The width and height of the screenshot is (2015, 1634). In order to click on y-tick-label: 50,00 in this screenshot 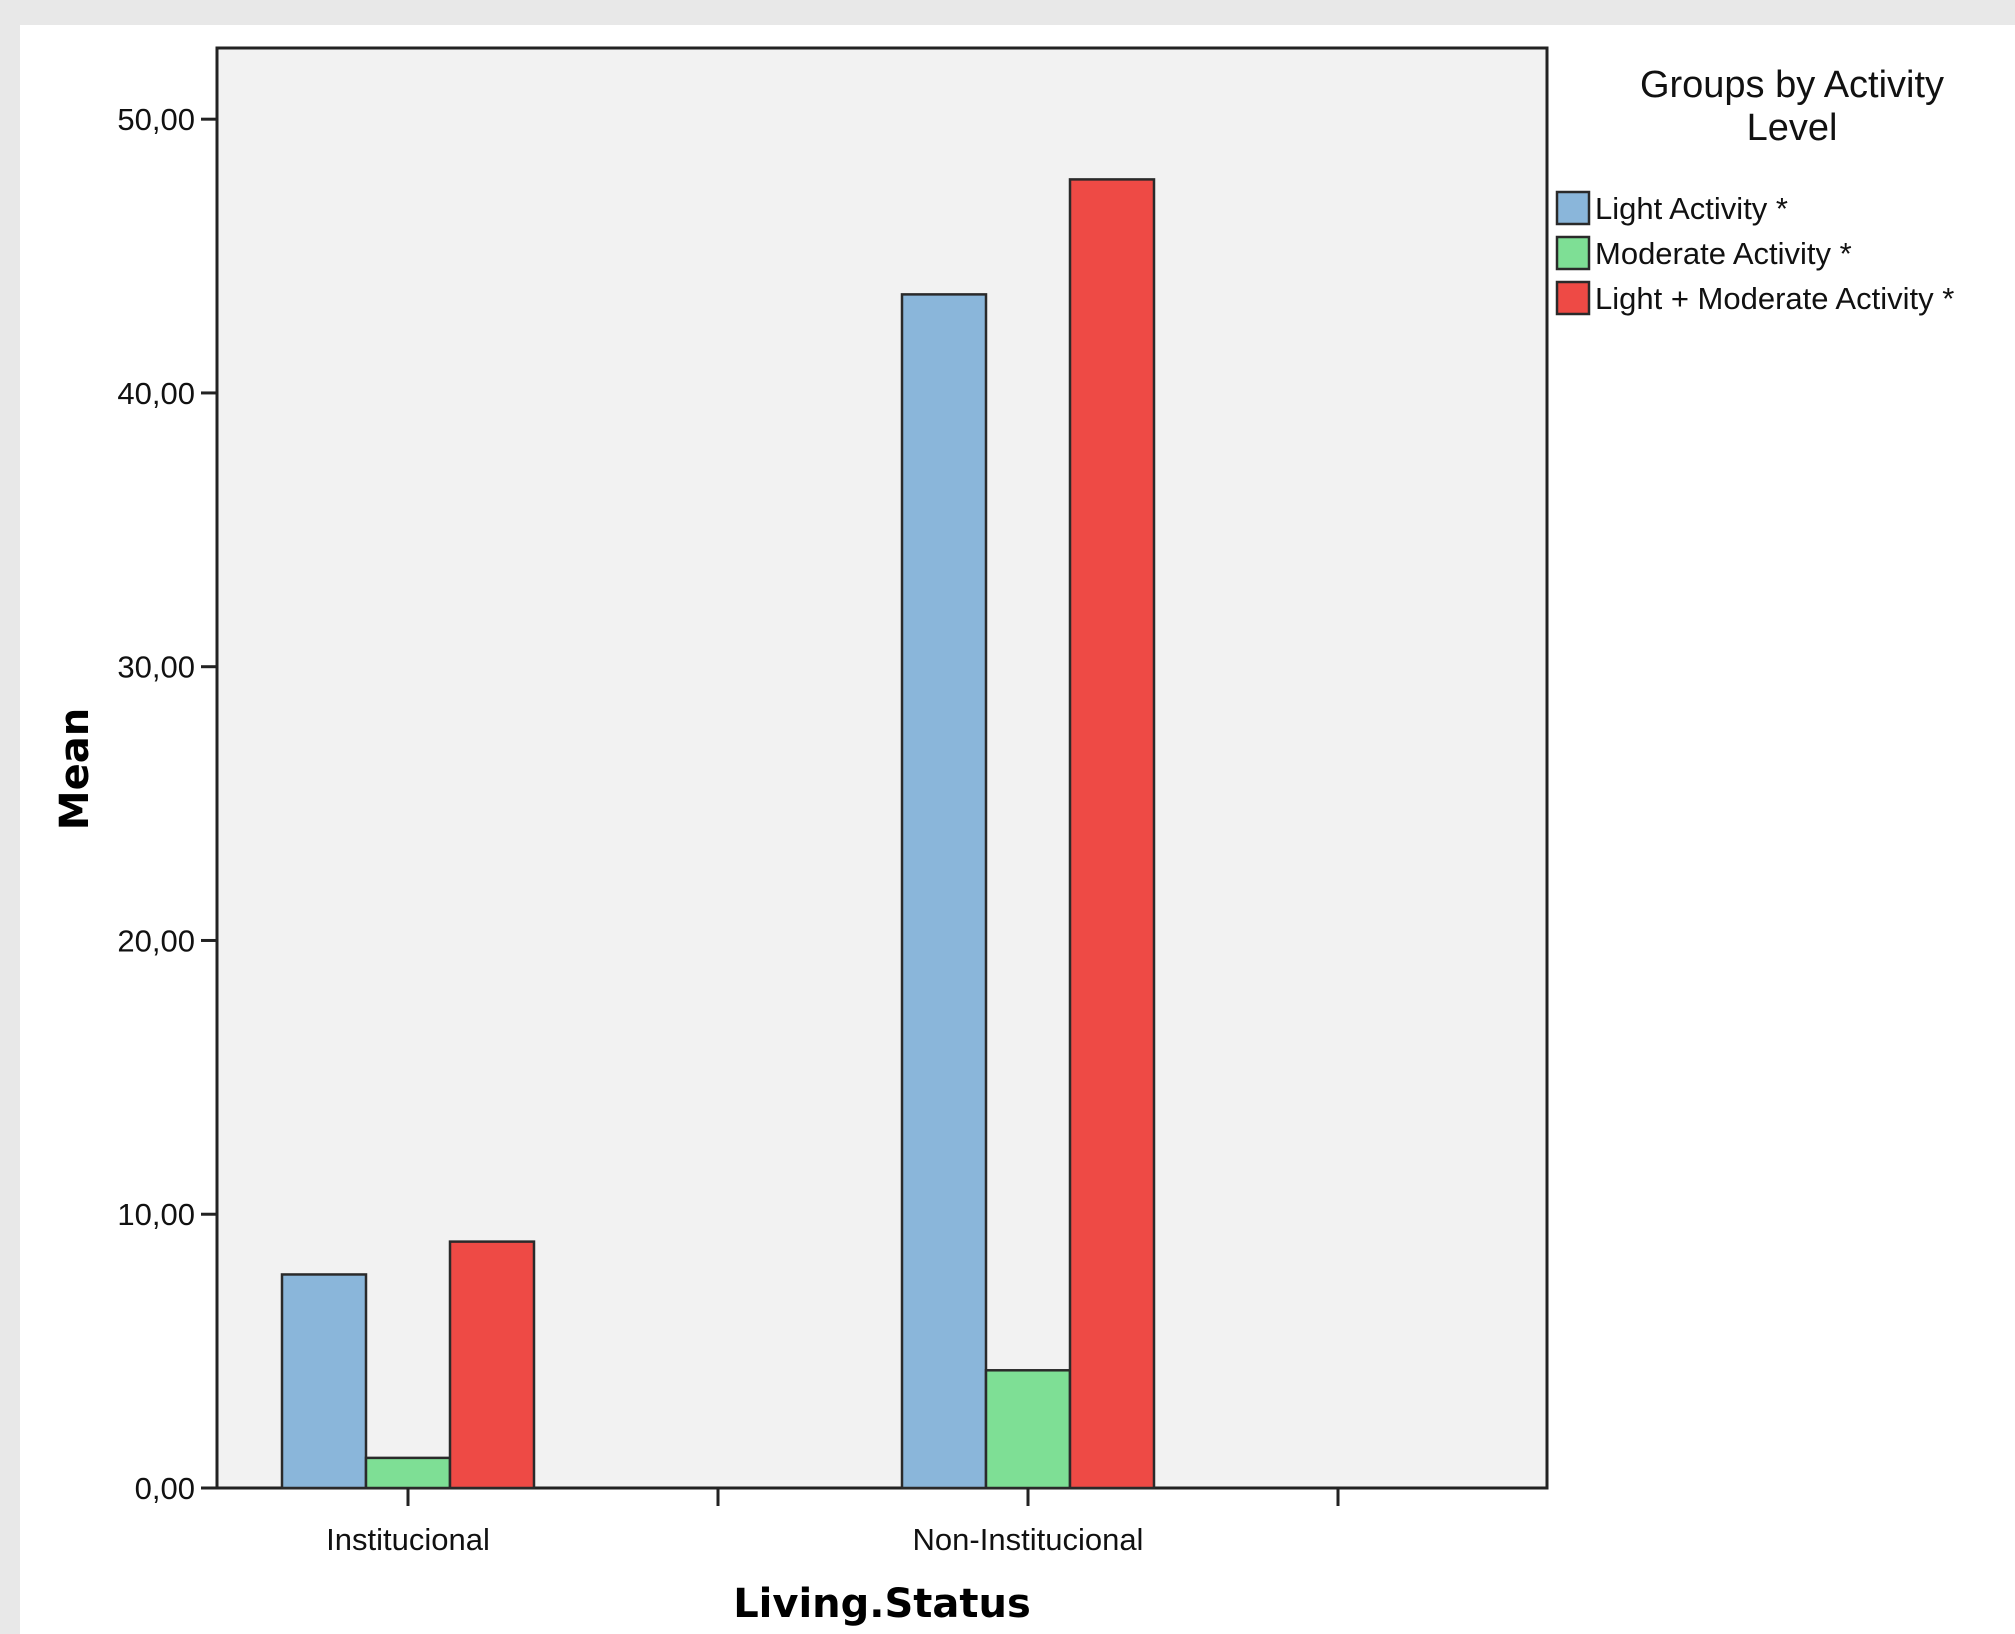, I will do `click(156, 119)`.